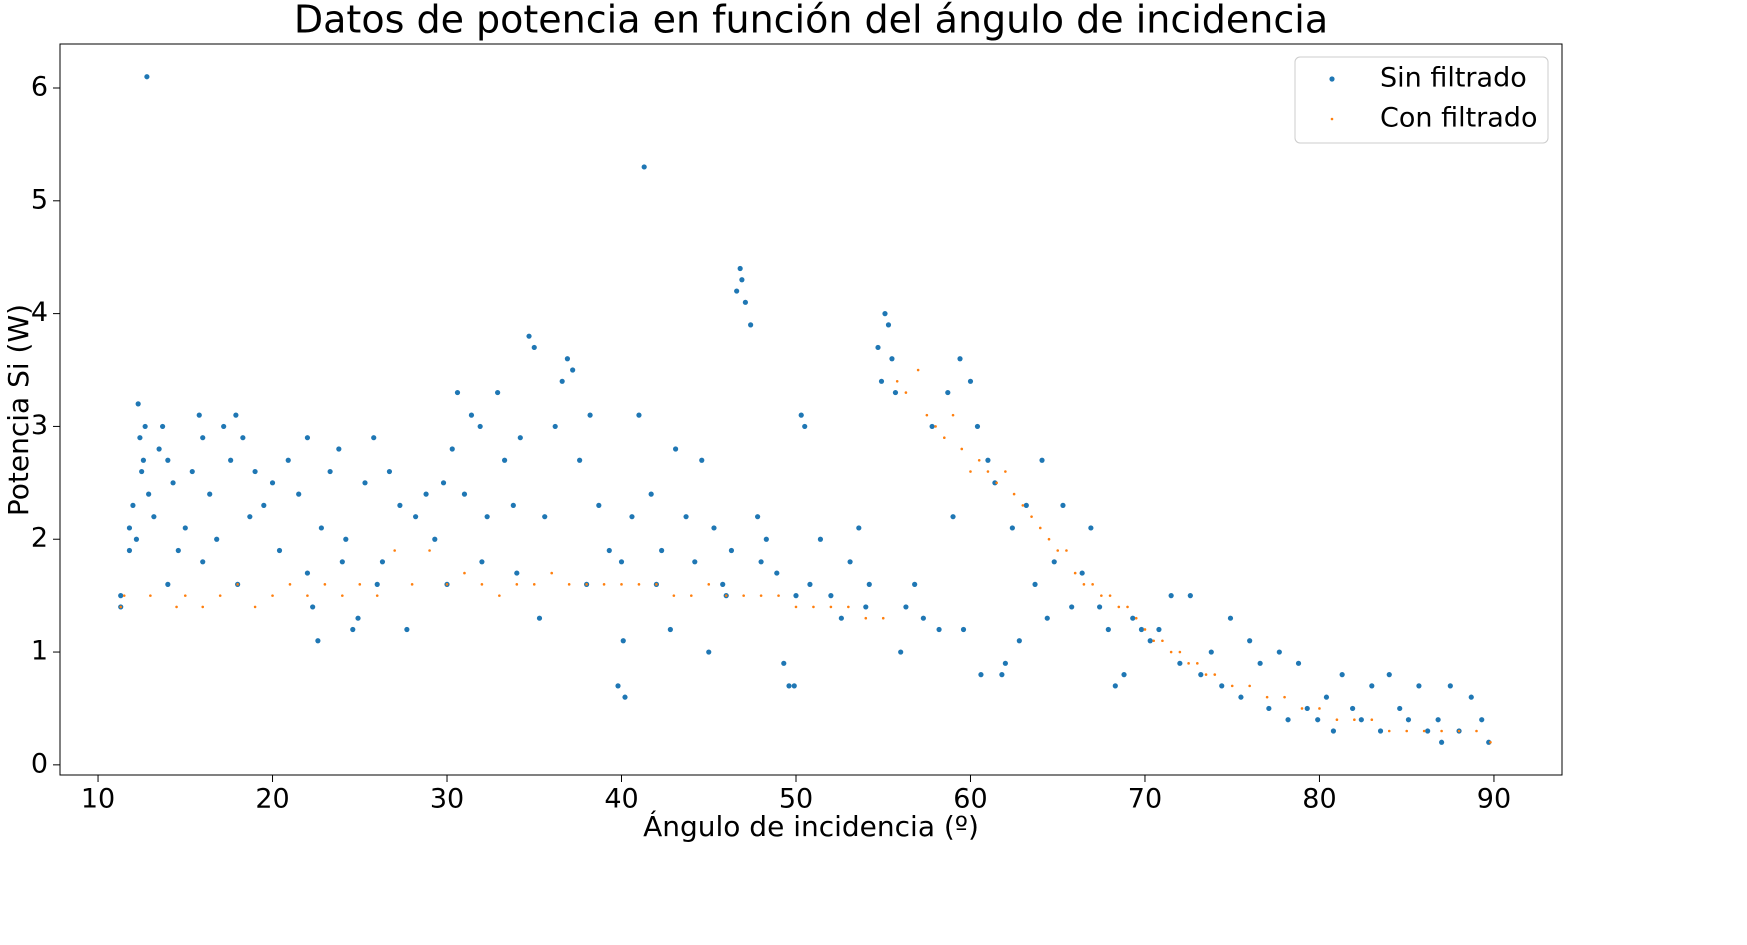 Image resolution: width=1747 pixels, height=945 pixels. What do you see at coordinates (98, 799) in the screenshot?
I see `x-tick-label: 10` at bounding box center [98, 799].